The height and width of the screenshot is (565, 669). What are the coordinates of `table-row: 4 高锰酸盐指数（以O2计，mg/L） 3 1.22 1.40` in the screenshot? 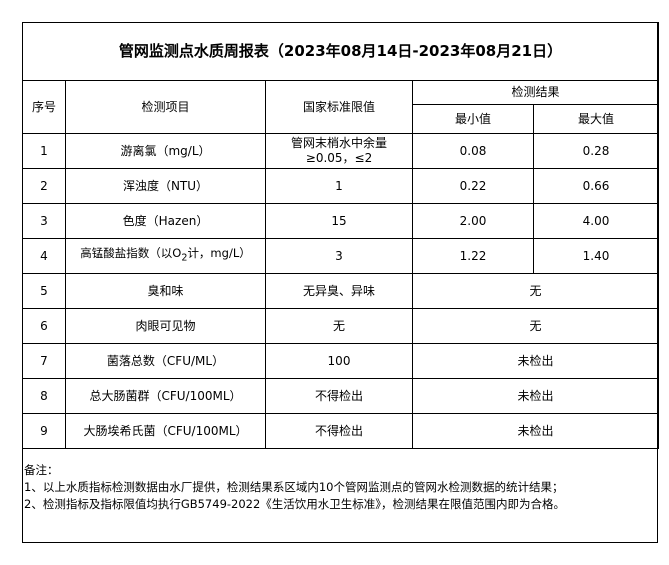 It's located at (341, 256).